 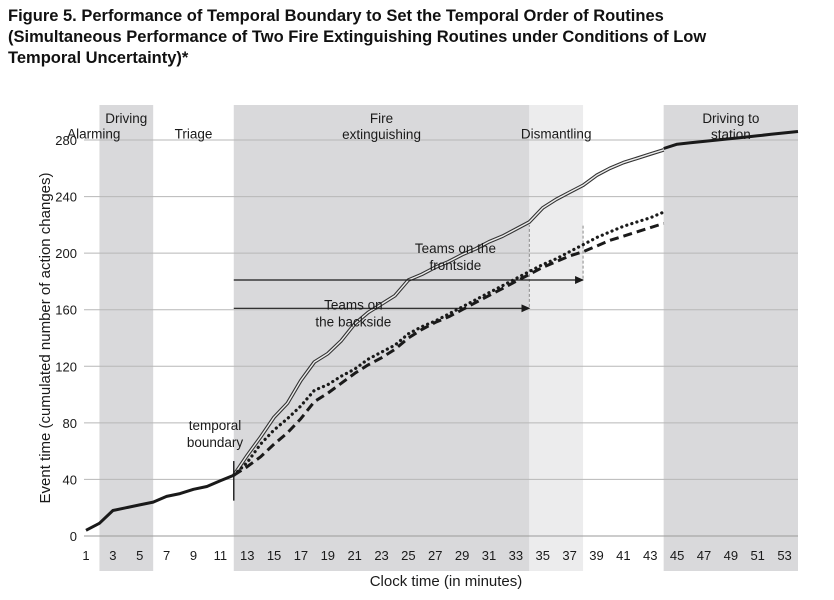 What do you see at coordinates (489, 555) in the screenshot?
I see `x-tick-label-15: 31` at bounding box center [489, 555].